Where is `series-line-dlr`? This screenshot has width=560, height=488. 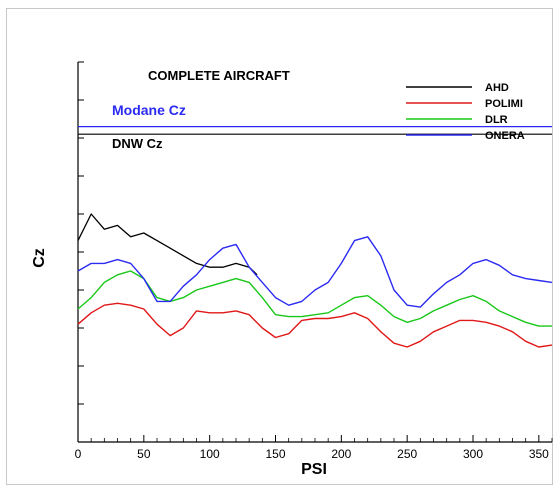
series-line-dlr is located at coordinates (314, 298).